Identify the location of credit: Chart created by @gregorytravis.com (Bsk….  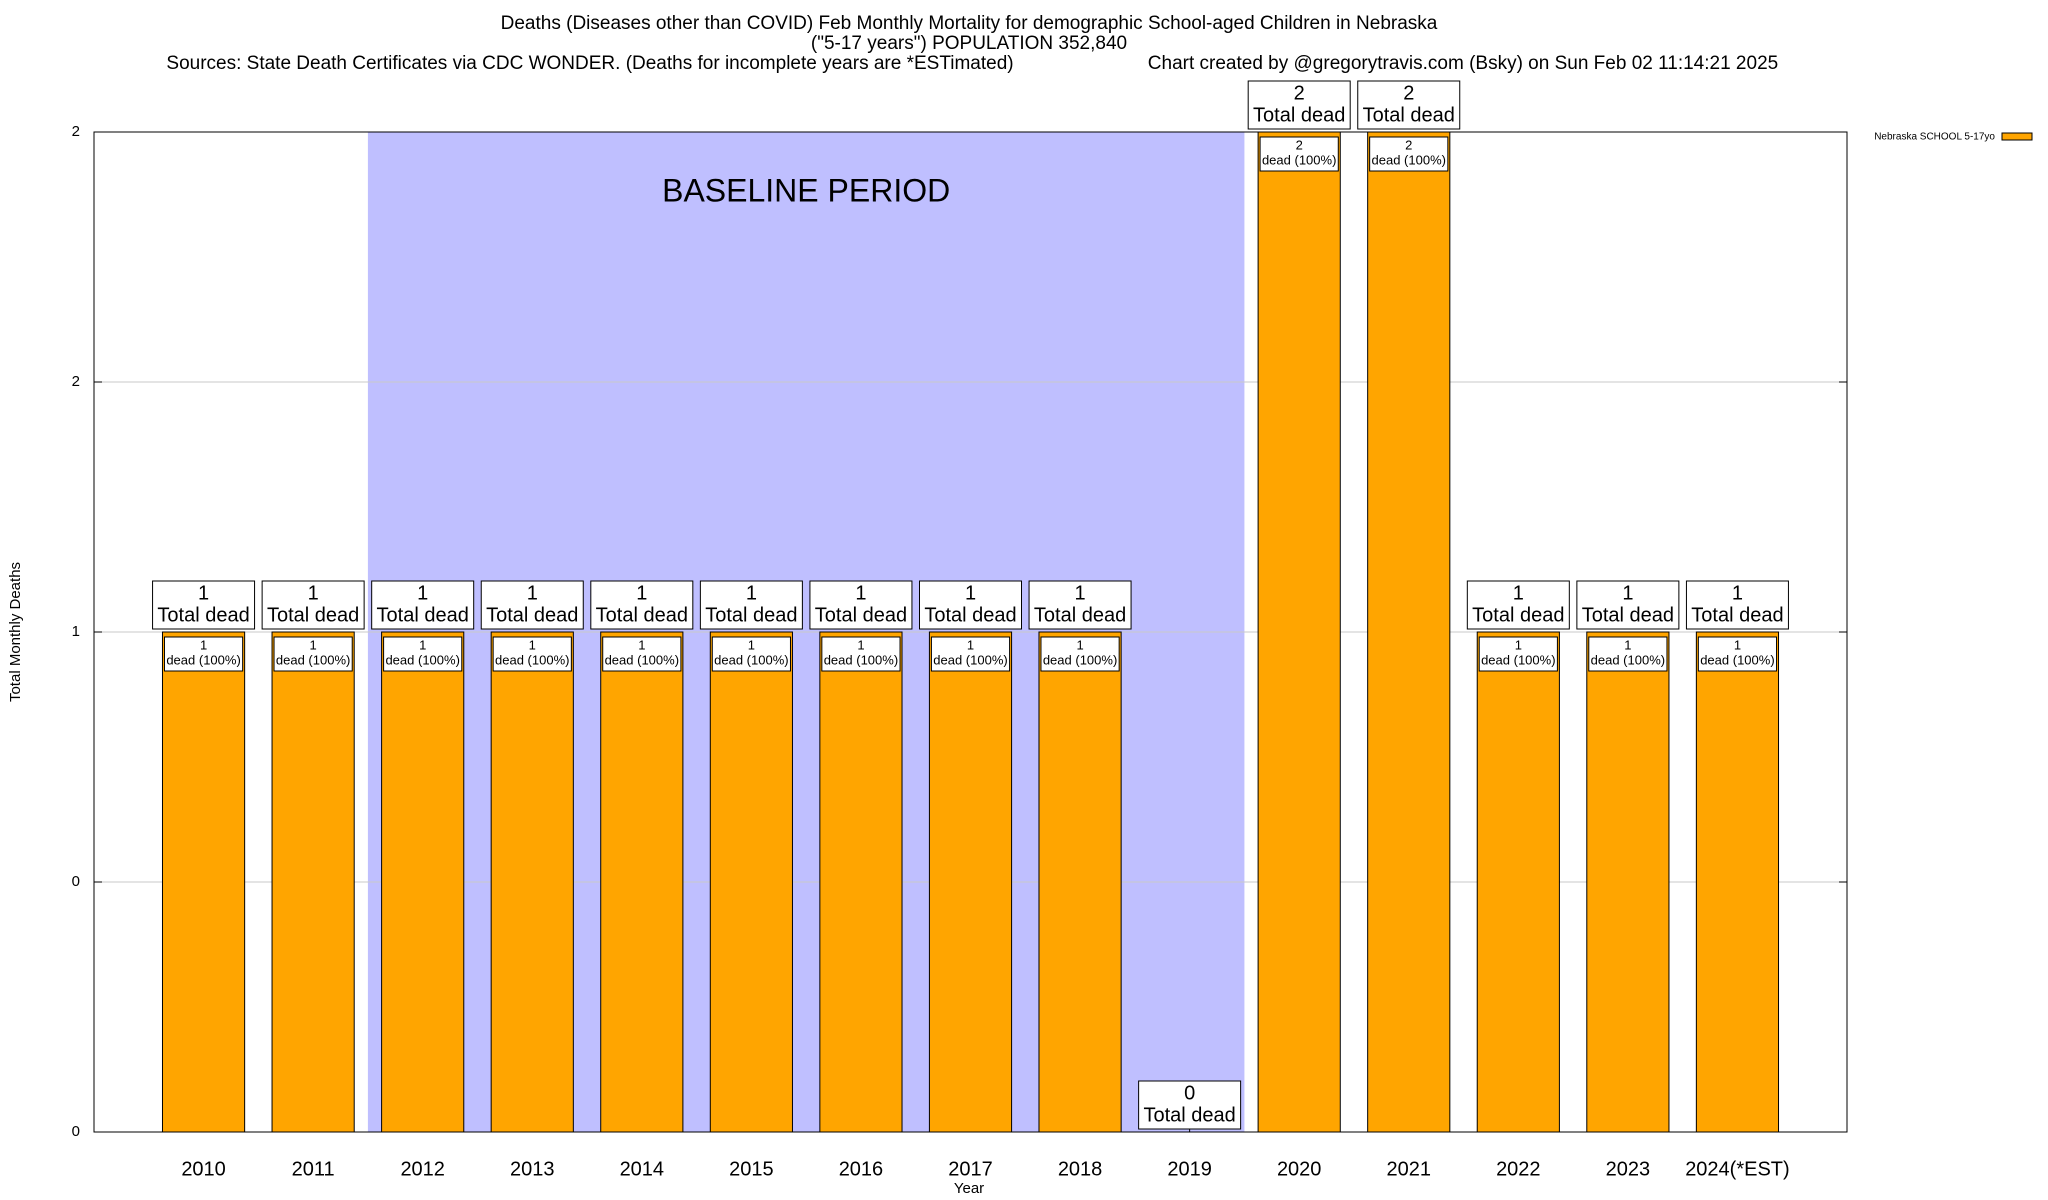
(1463, 63).